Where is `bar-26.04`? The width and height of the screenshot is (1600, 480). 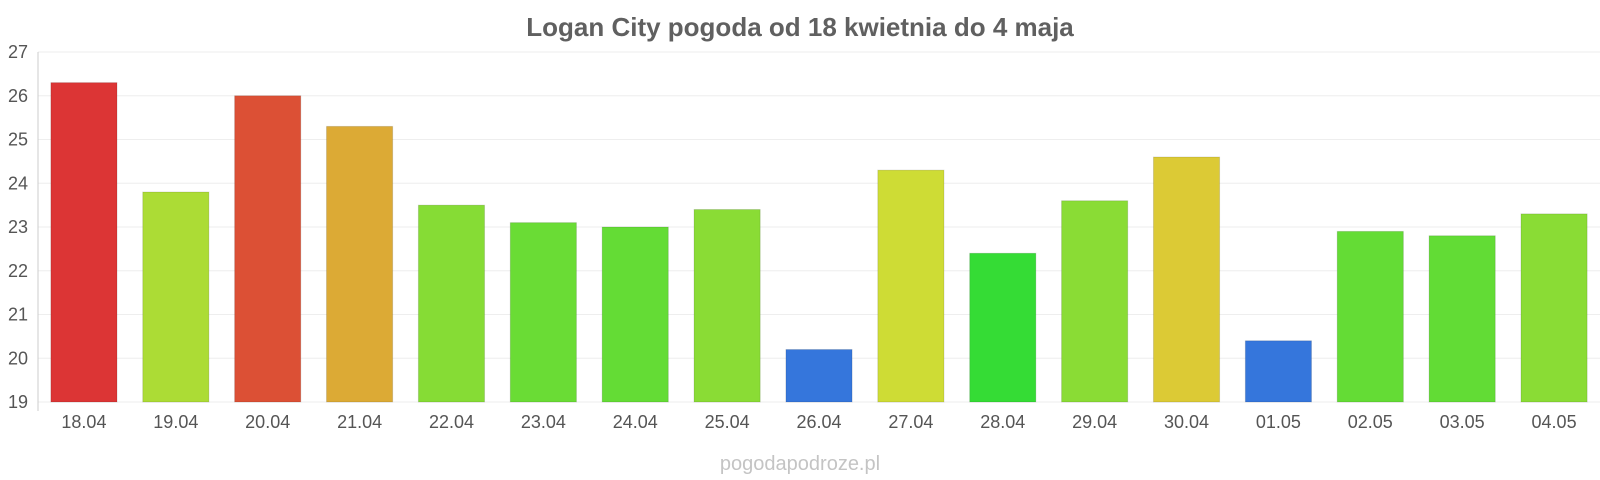
bar-26.04 is located at coordinates (819, 376).